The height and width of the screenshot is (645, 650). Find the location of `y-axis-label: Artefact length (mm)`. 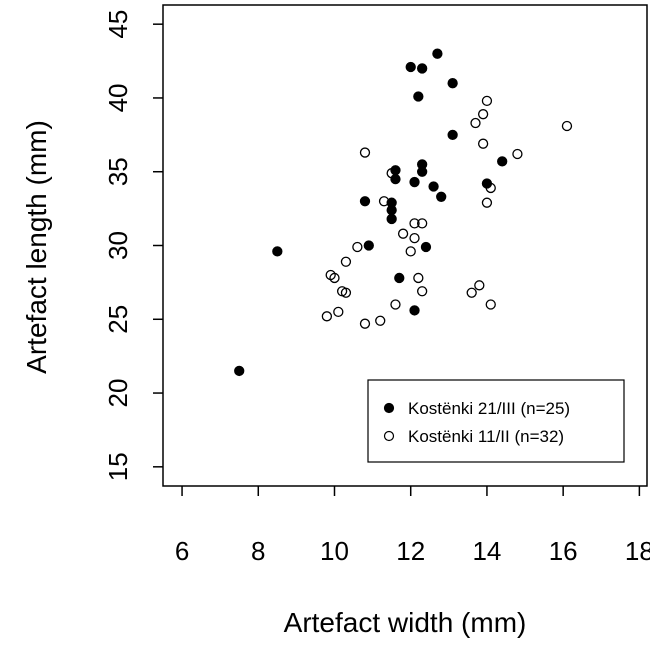

y-axis-label: Artefact length (mm) is located at coordinates (36, 247).